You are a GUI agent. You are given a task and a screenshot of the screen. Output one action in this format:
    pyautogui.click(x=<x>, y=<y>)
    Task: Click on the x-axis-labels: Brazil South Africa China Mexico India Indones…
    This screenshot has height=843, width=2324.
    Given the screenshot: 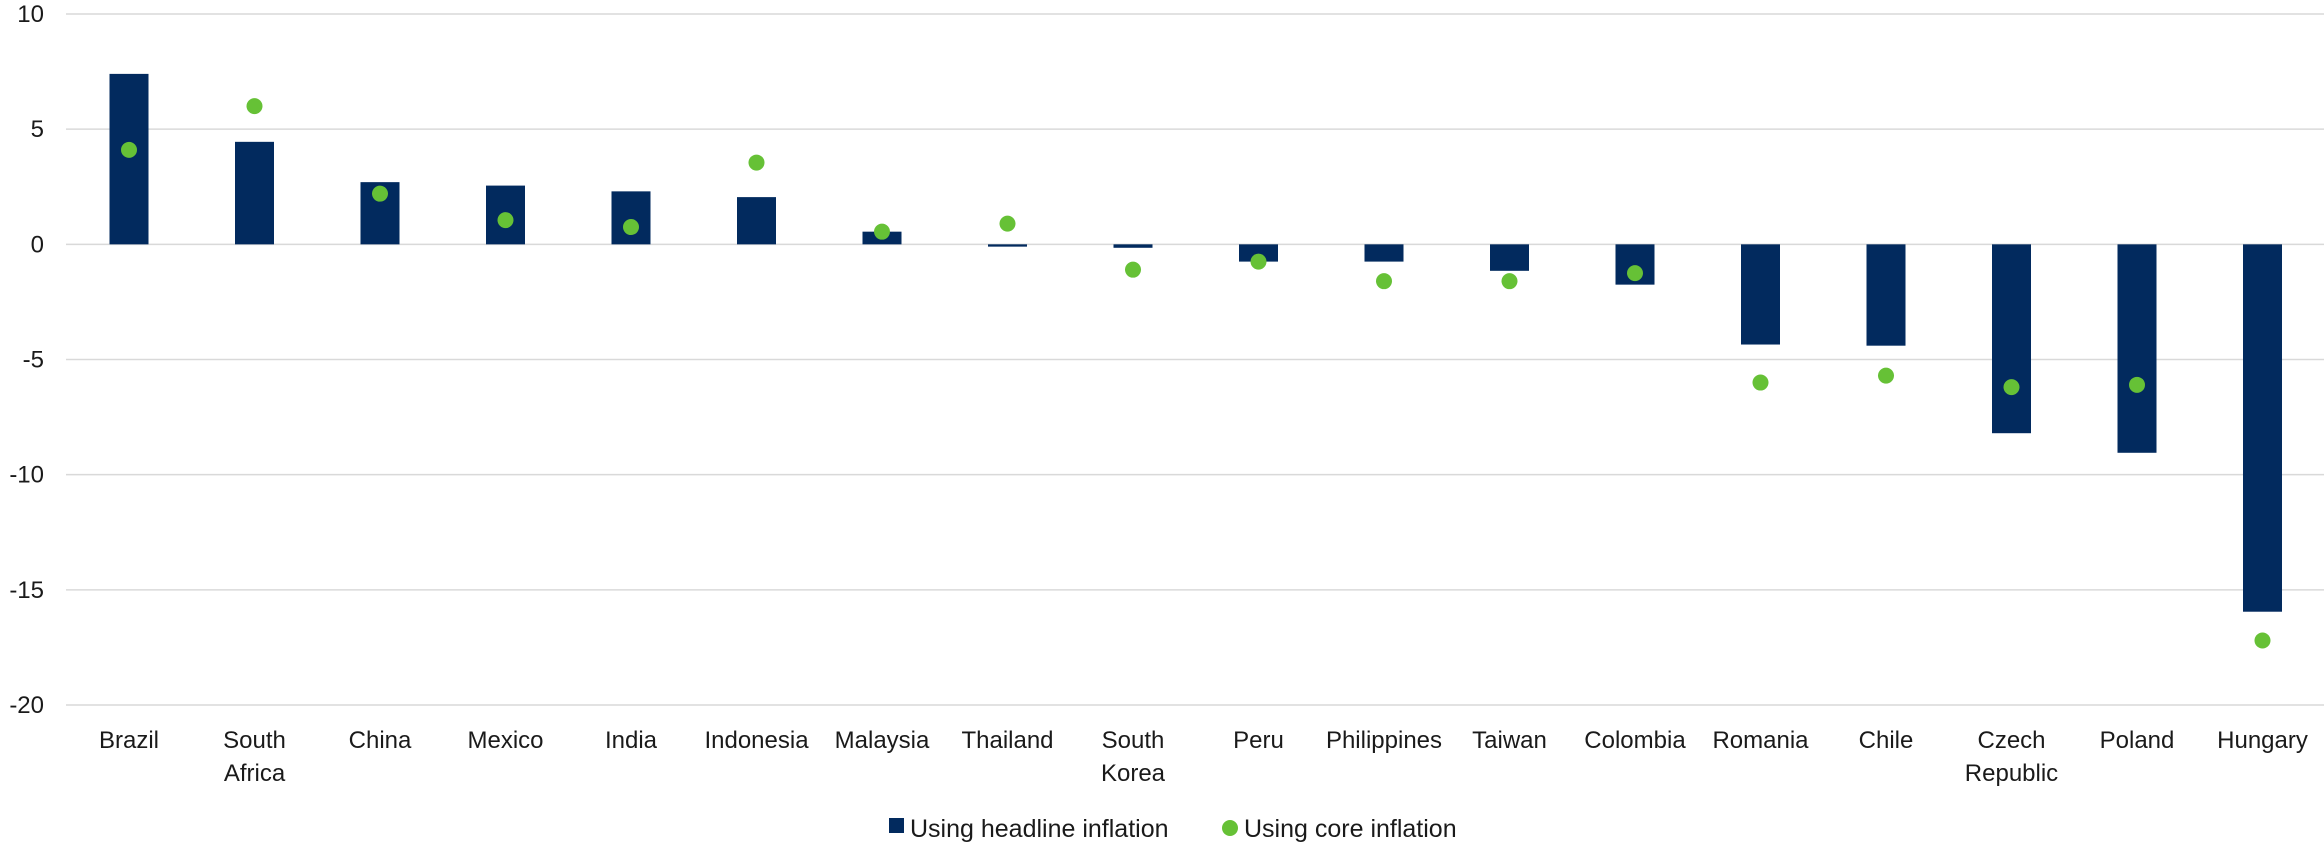 What is the action you would take?
    pyautogui.click(x=1203, y=757)
    